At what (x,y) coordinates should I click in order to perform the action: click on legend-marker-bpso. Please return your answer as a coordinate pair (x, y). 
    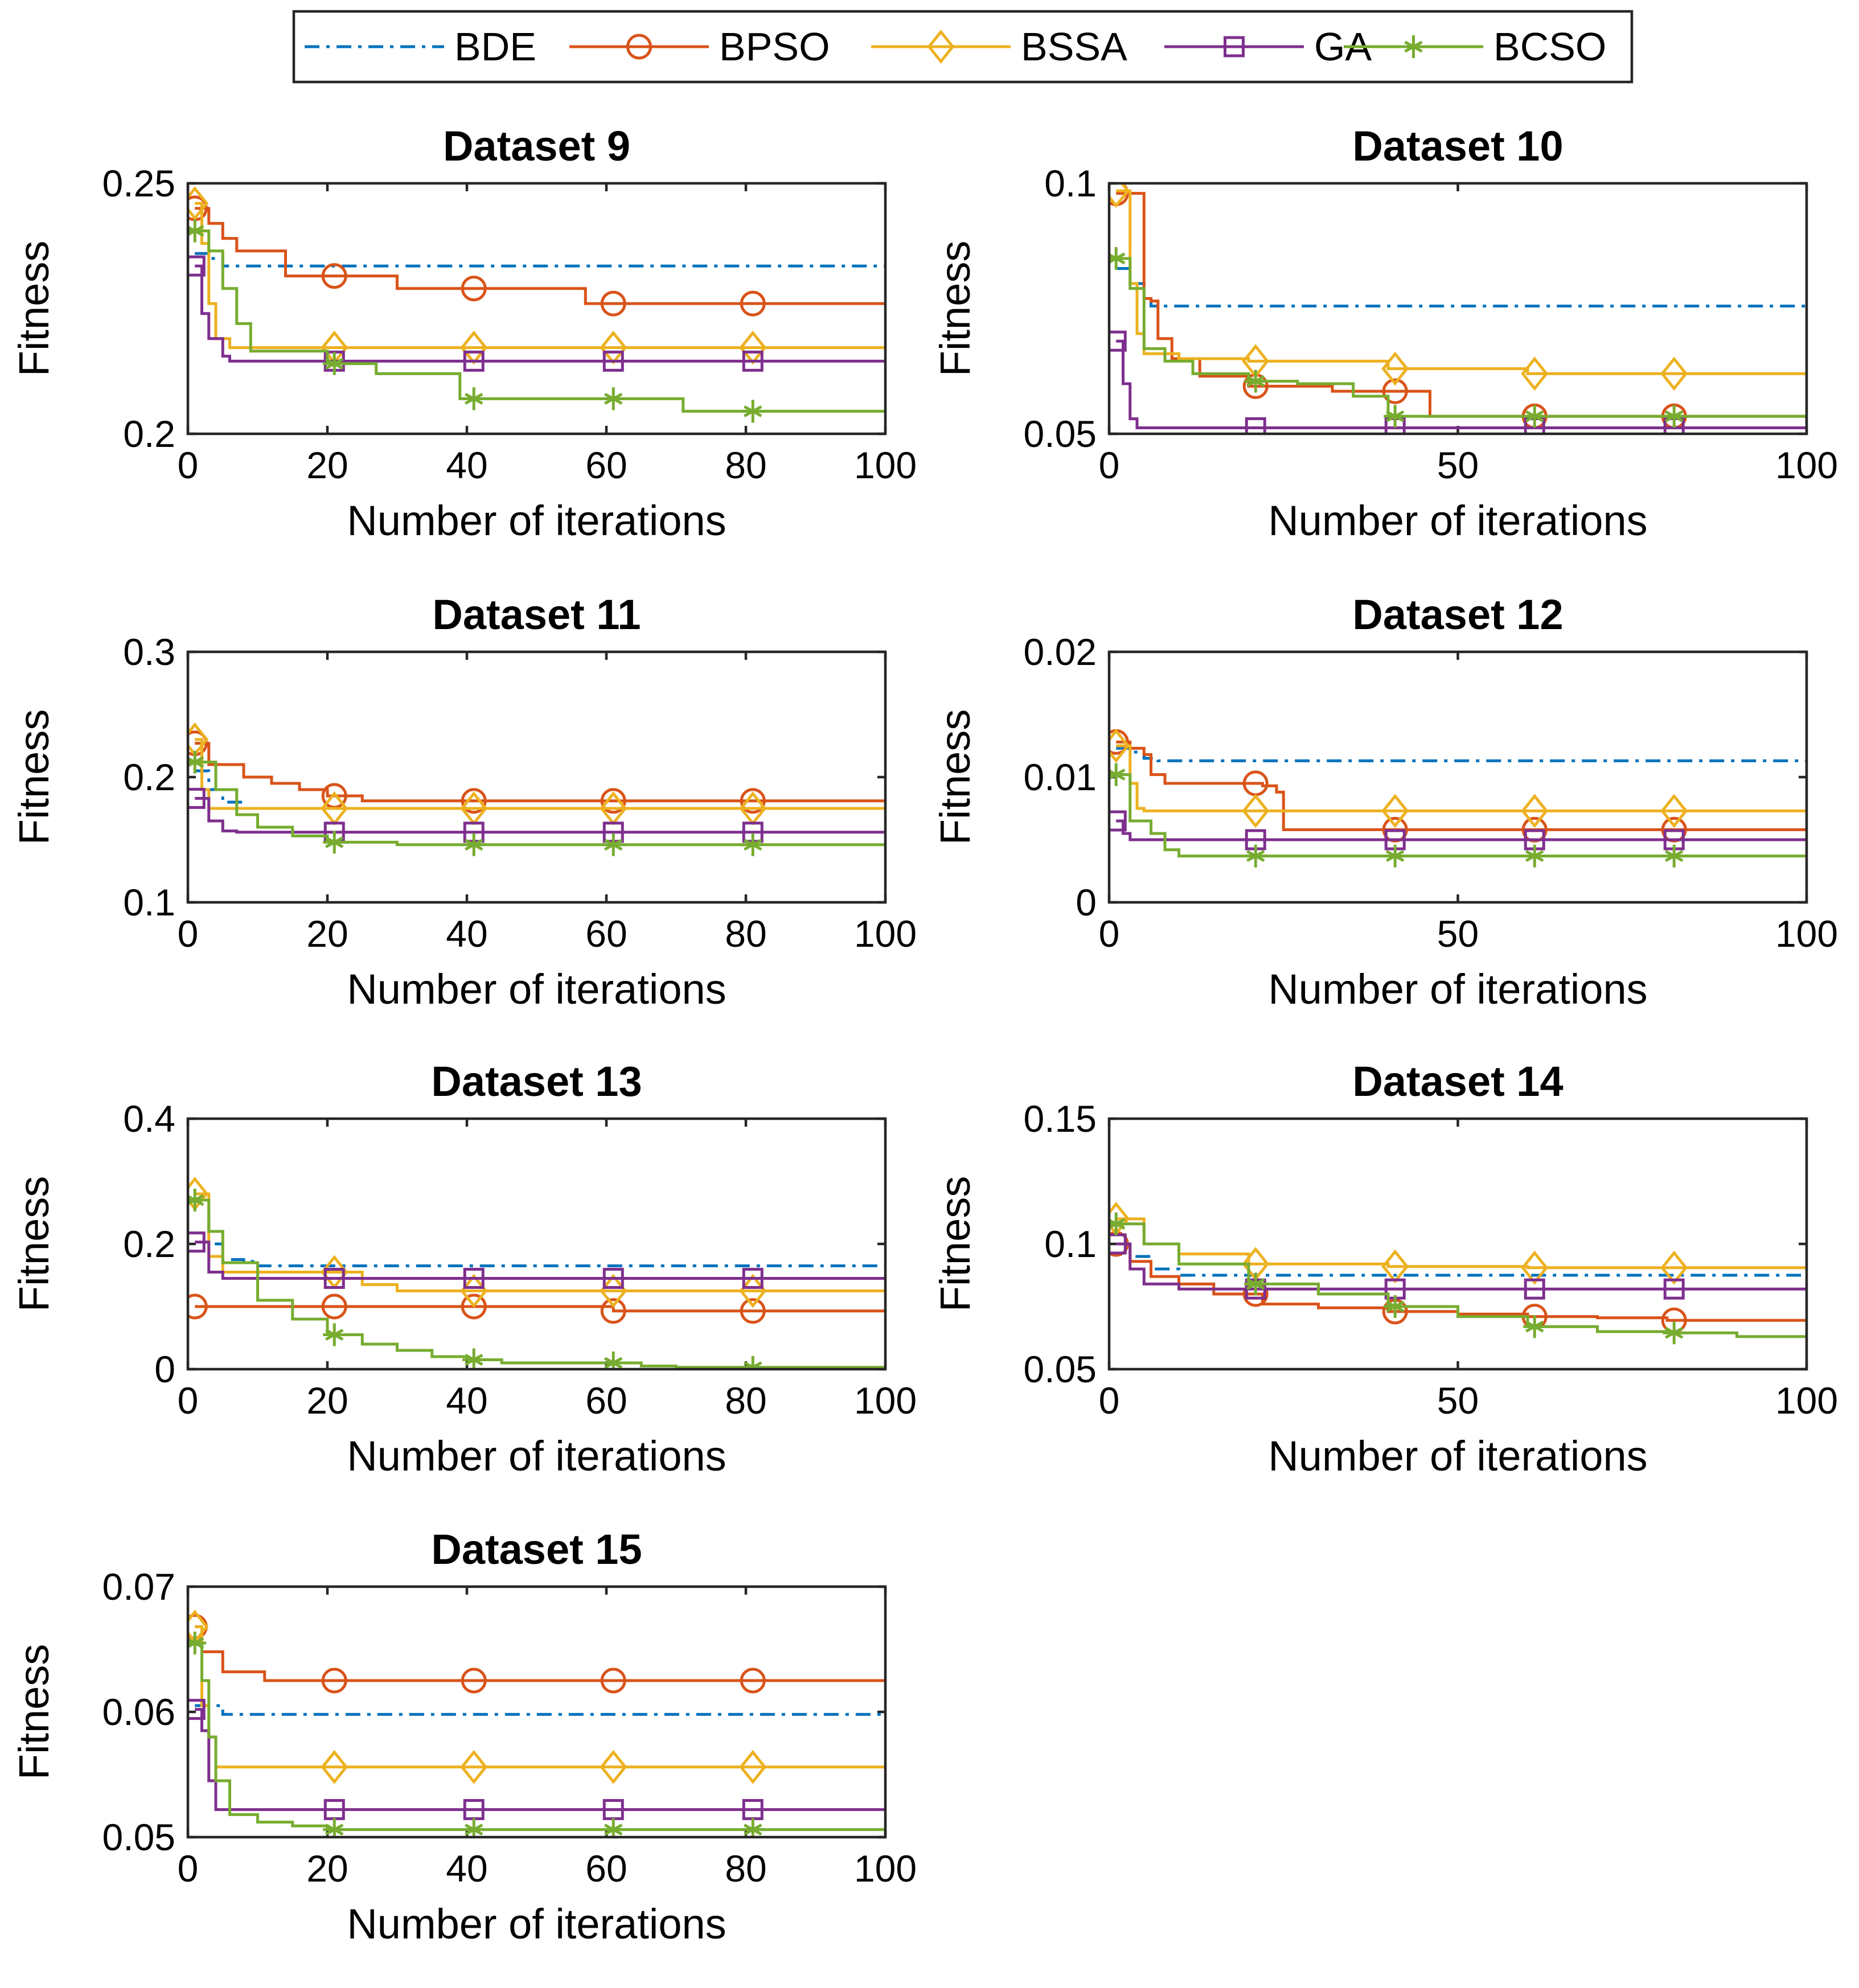
    Looking at the image, I should click on (639, 47).